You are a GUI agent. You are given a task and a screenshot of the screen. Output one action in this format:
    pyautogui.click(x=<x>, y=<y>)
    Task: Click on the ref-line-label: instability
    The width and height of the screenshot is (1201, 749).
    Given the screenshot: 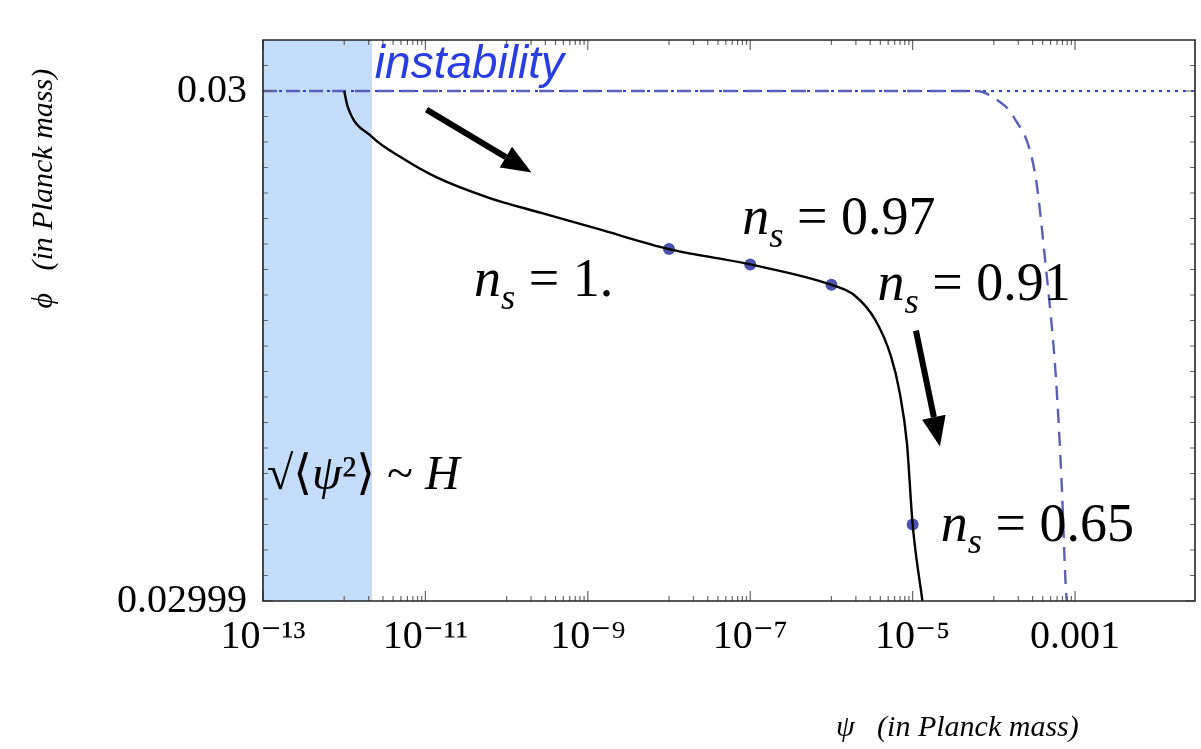 What is the action you would take?
    pyautogui.click(x=471, y=62)
    